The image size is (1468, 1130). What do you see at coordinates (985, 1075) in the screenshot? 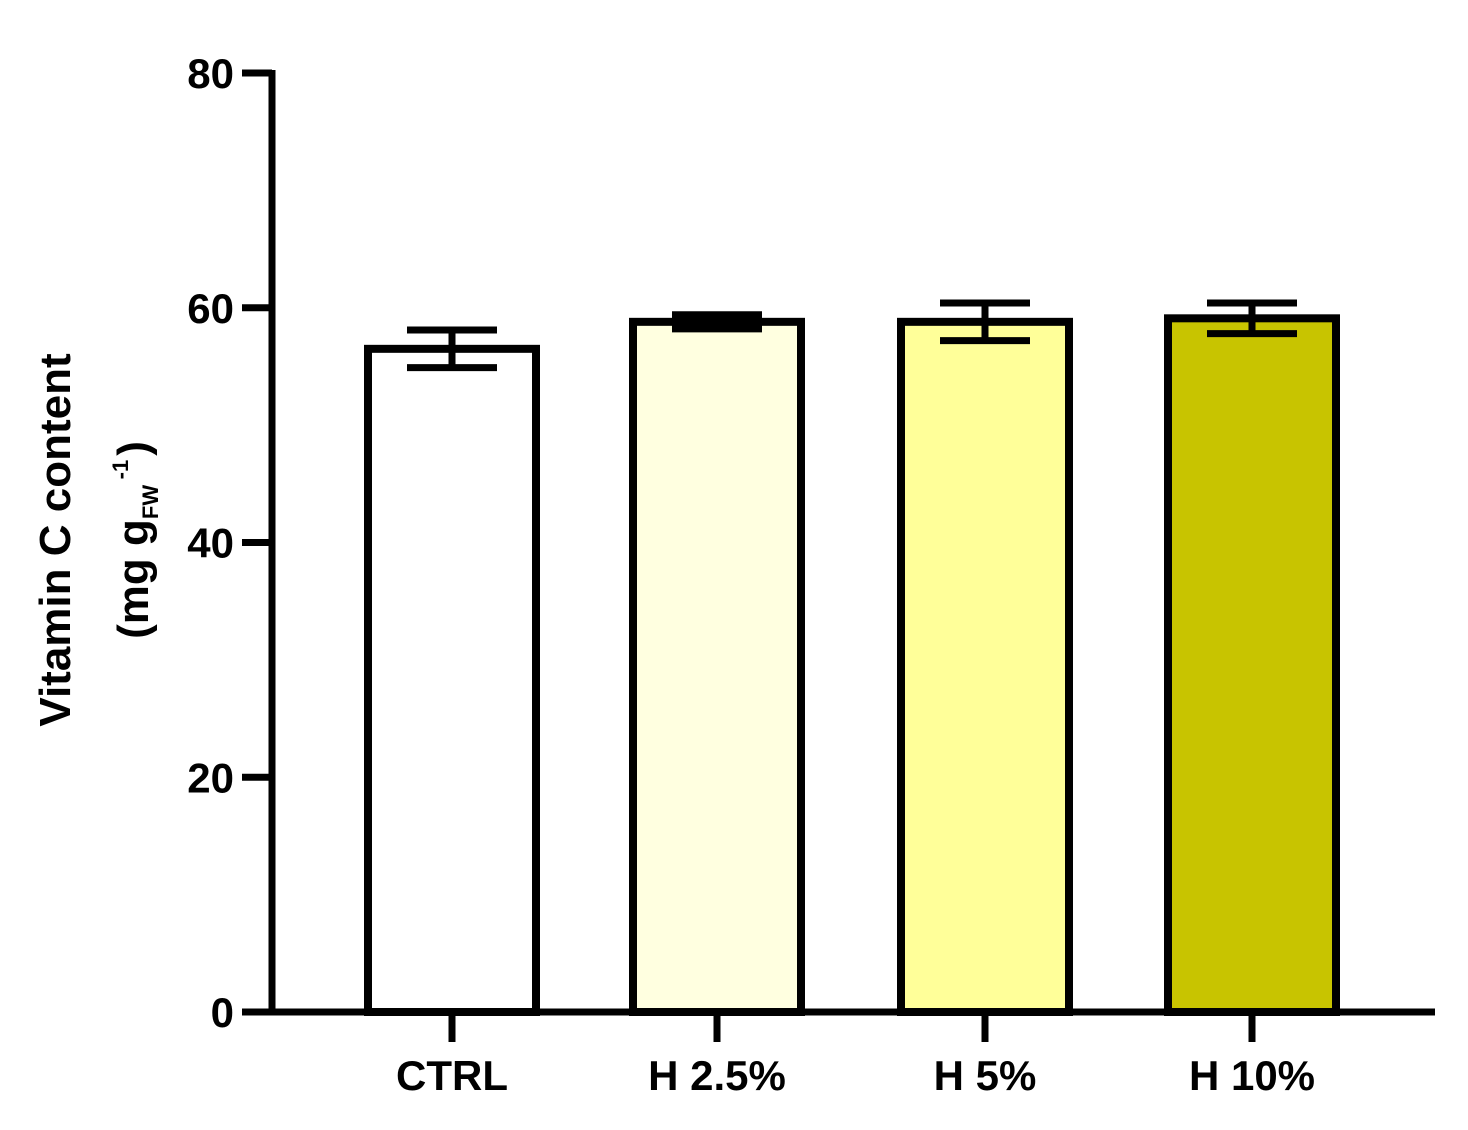
I see `x-category-label: H 5%` at bounding box center [985, 1075].